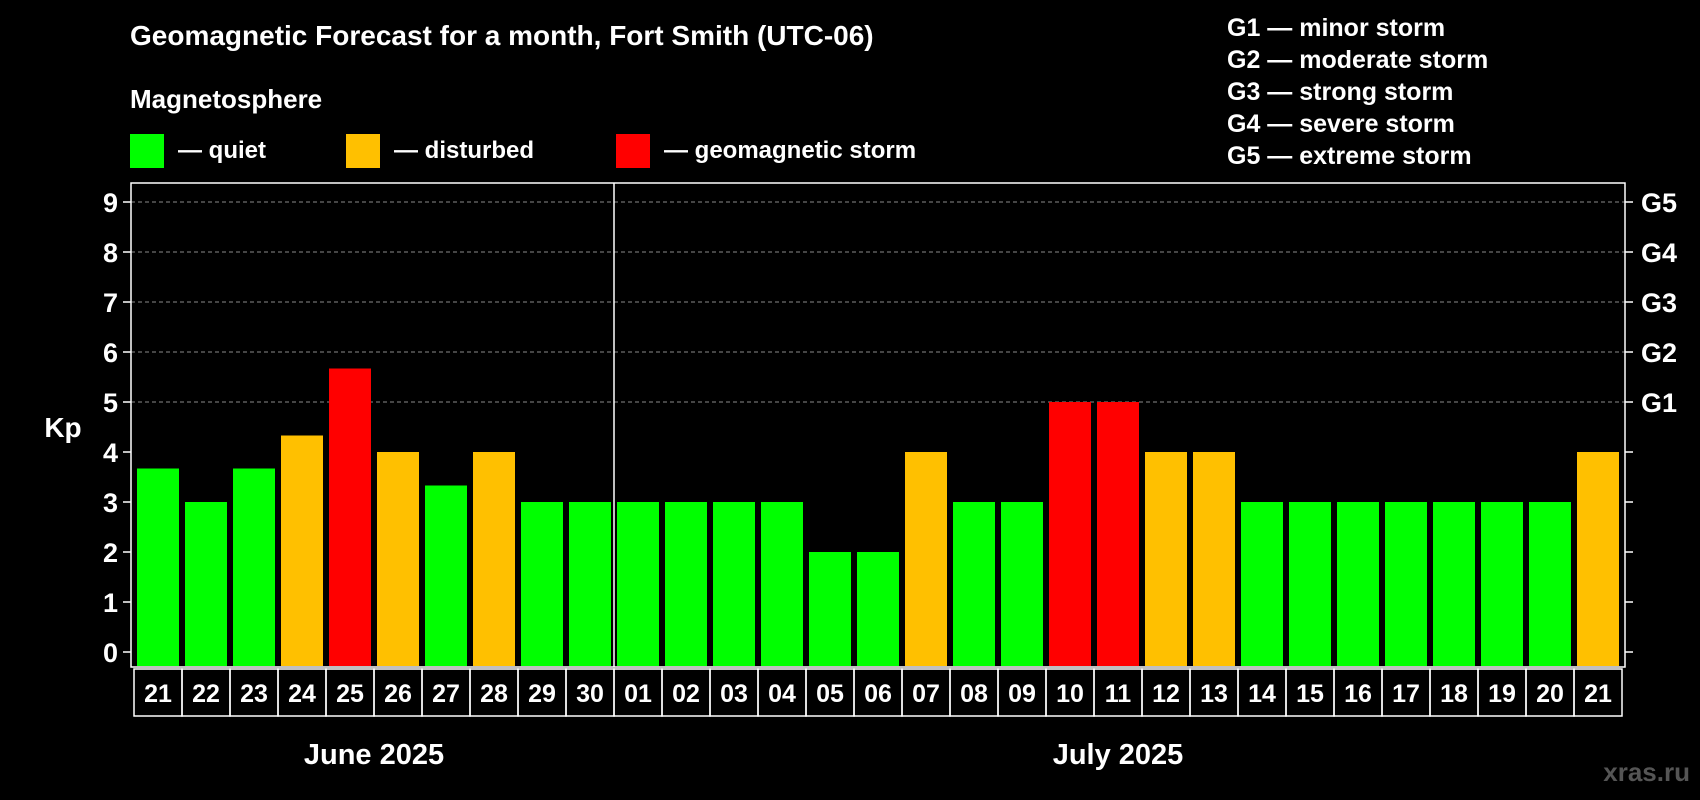  I want to click on g-scale-g3: G3 — strong storm, so click(1340, 92).